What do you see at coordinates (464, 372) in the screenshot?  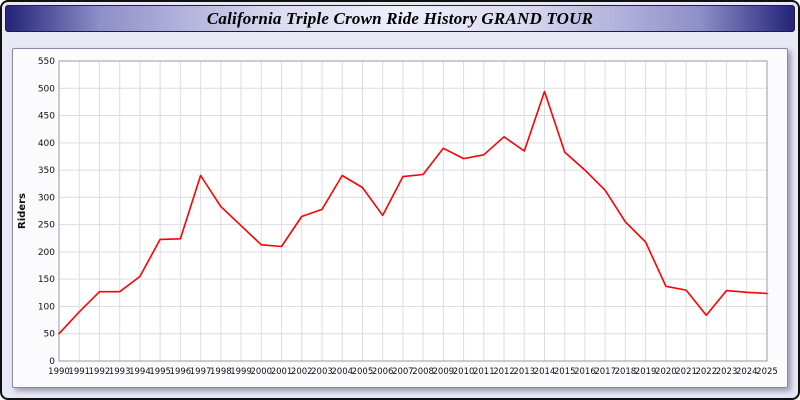 I see `x-tick-label: 2010` at bounding box center [464, 372].